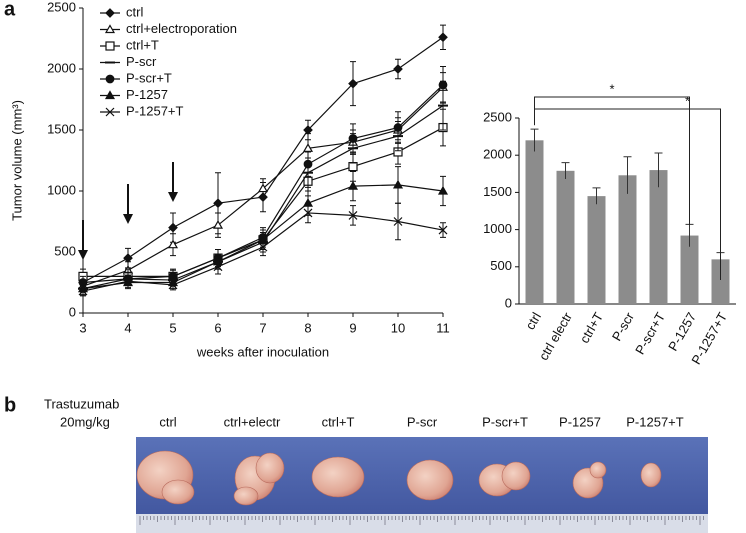  Describe the element at coordinates (338, 421) in the screenshot. I see `photo-label: ctrl+T` at that location.